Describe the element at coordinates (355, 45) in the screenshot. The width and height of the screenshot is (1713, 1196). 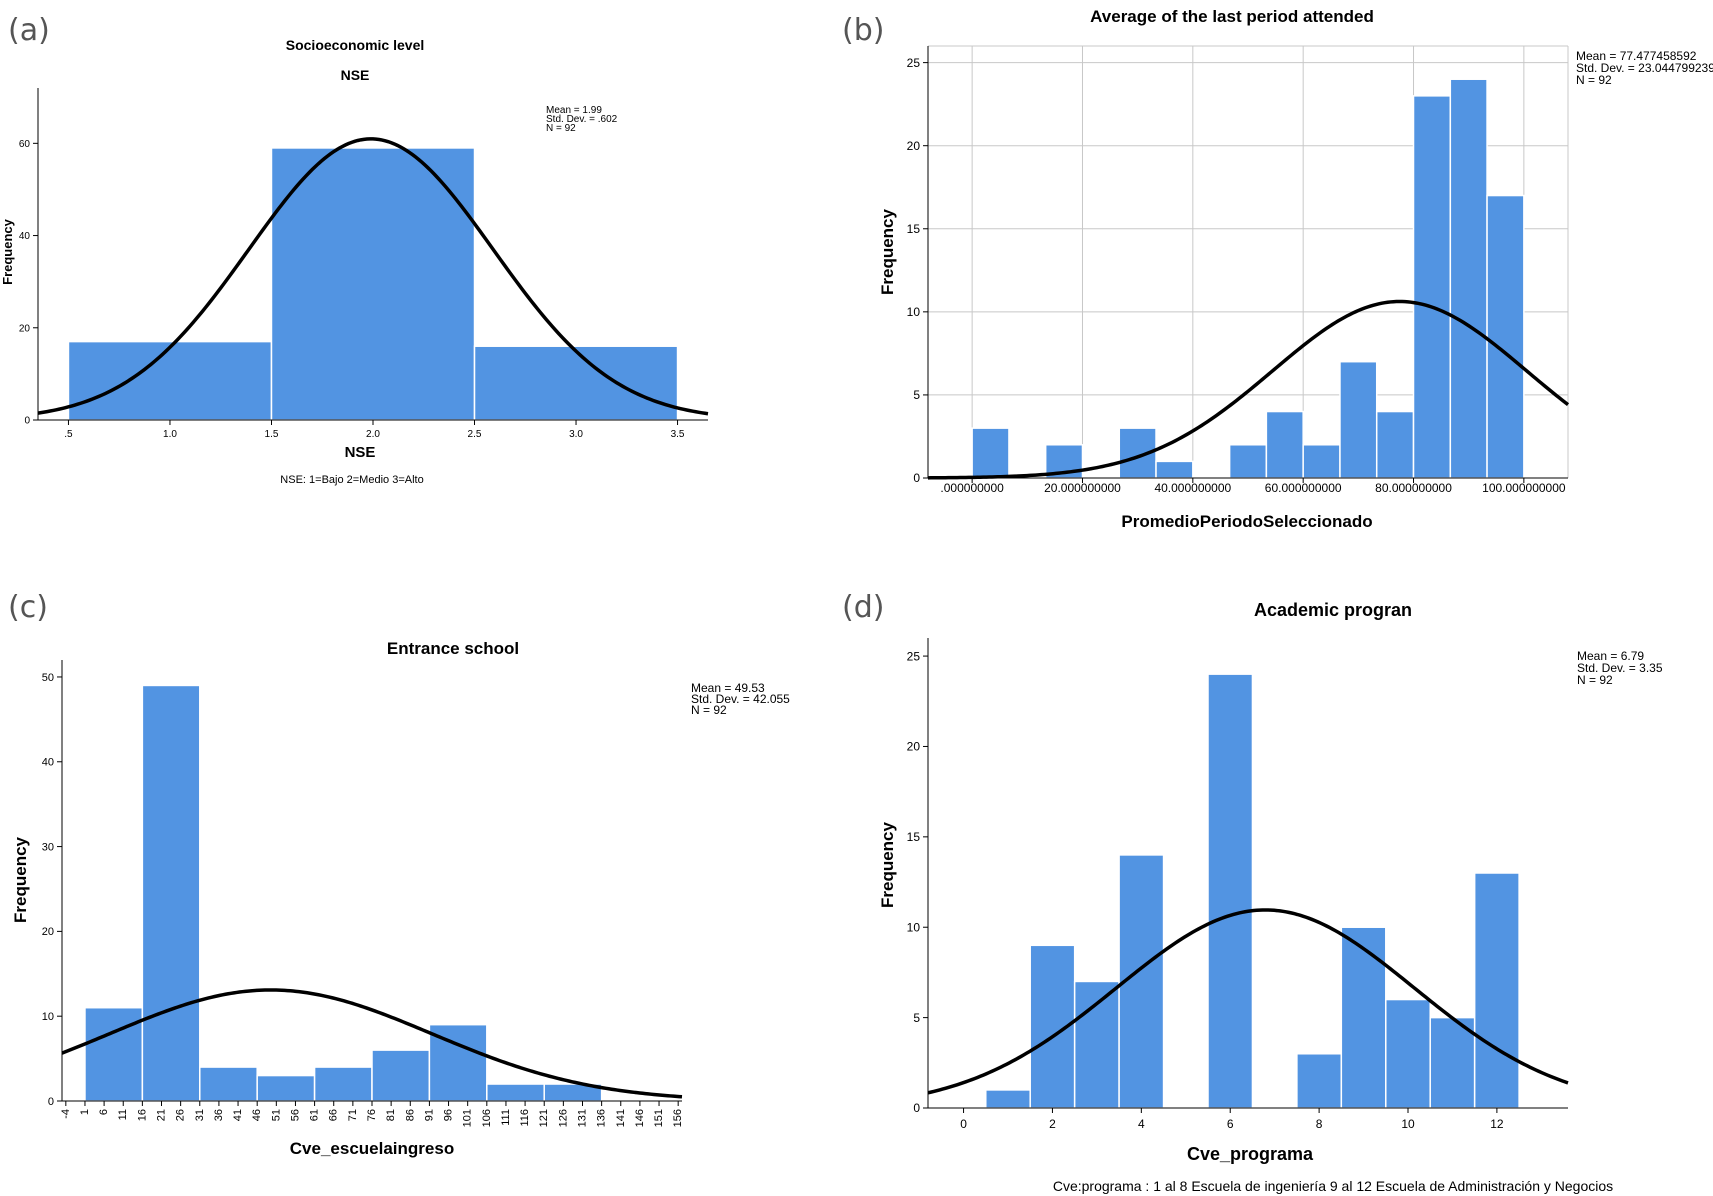
I see `chart-title: Socioeconomic level` at that location.